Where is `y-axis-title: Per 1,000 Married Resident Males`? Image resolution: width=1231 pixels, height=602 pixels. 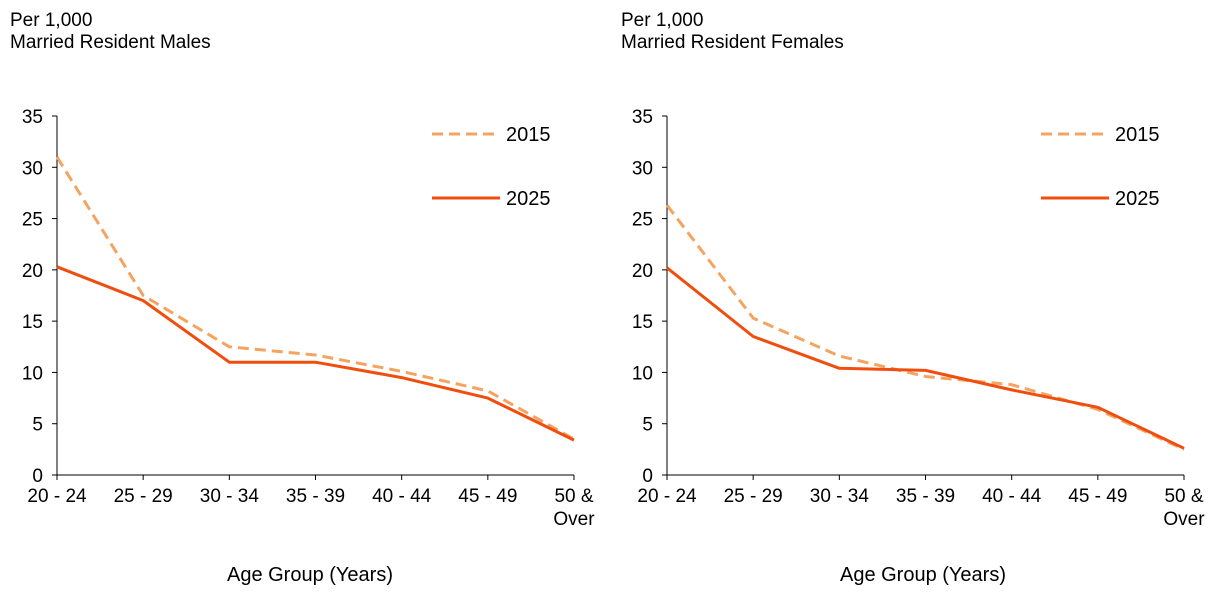
y-axis-title: Per 1,000 Married Resident Males is located at coordinates (110, 31).